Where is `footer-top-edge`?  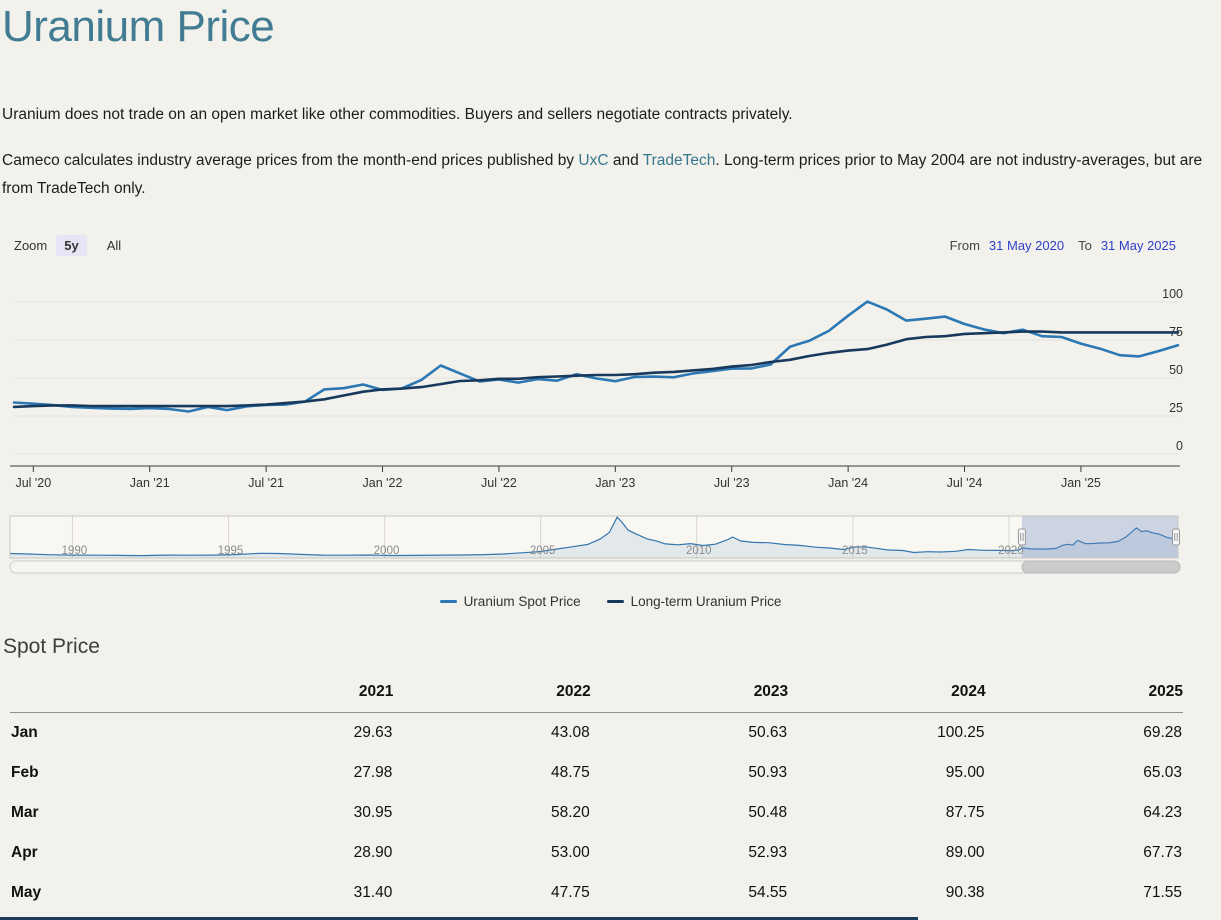
footer-top-edge is located at coordinates (459, 918).